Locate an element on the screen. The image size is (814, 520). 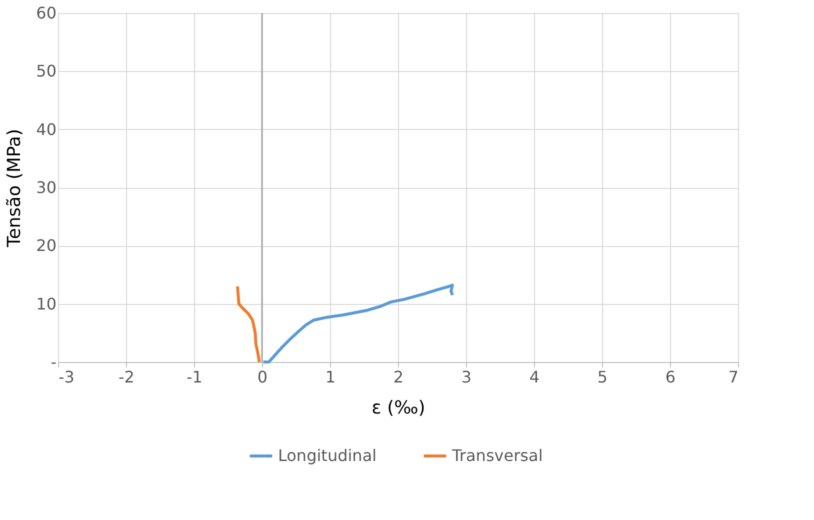
x-tick-label: 3 is located at coordinates (466, 377).